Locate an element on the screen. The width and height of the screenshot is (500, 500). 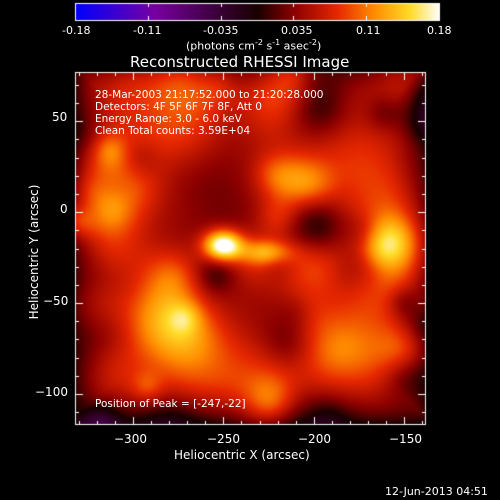
y-tick-0: 0 is located at coordinates (64, 209).